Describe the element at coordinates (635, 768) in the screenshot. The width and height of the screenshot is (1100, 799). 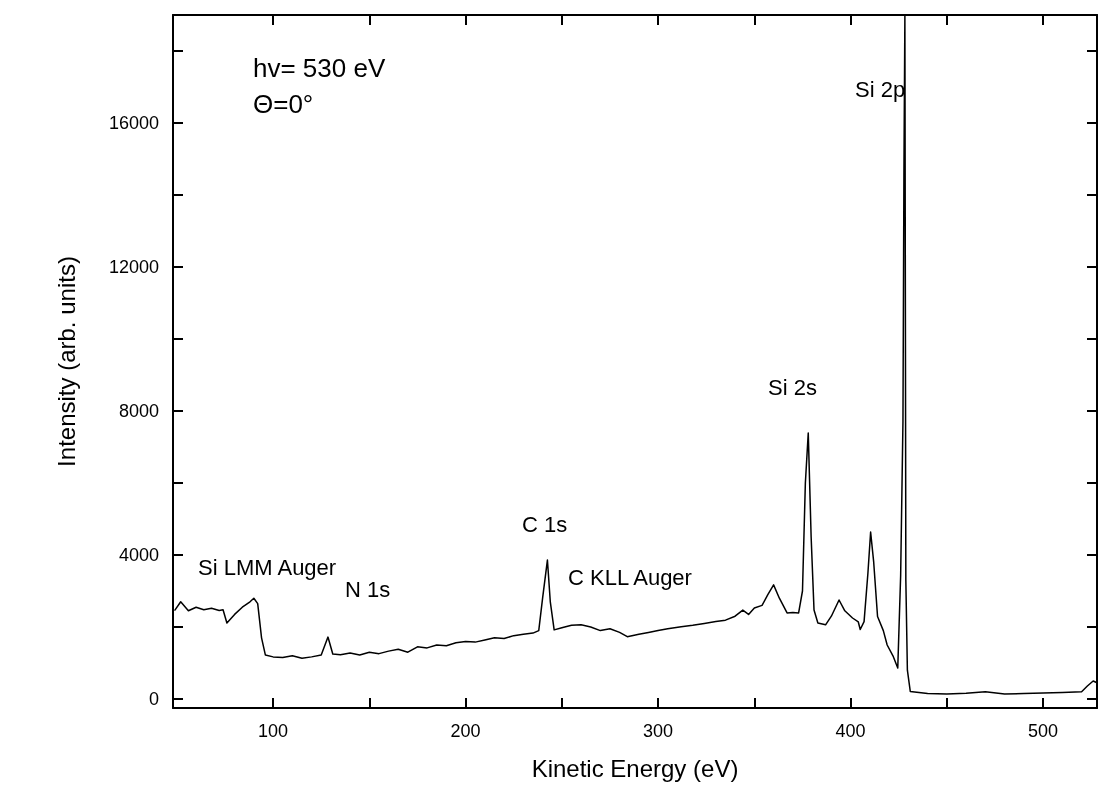
I see `x-axis-title: Kinetic Energy (eV)` at that location.